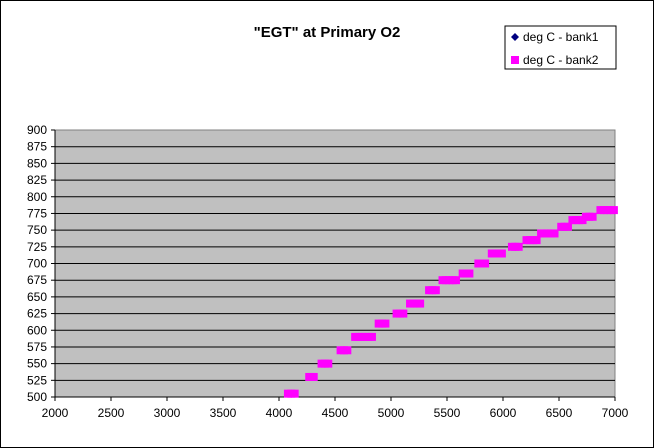  I want to click on y-tick-label: 575, so click(37, 347).